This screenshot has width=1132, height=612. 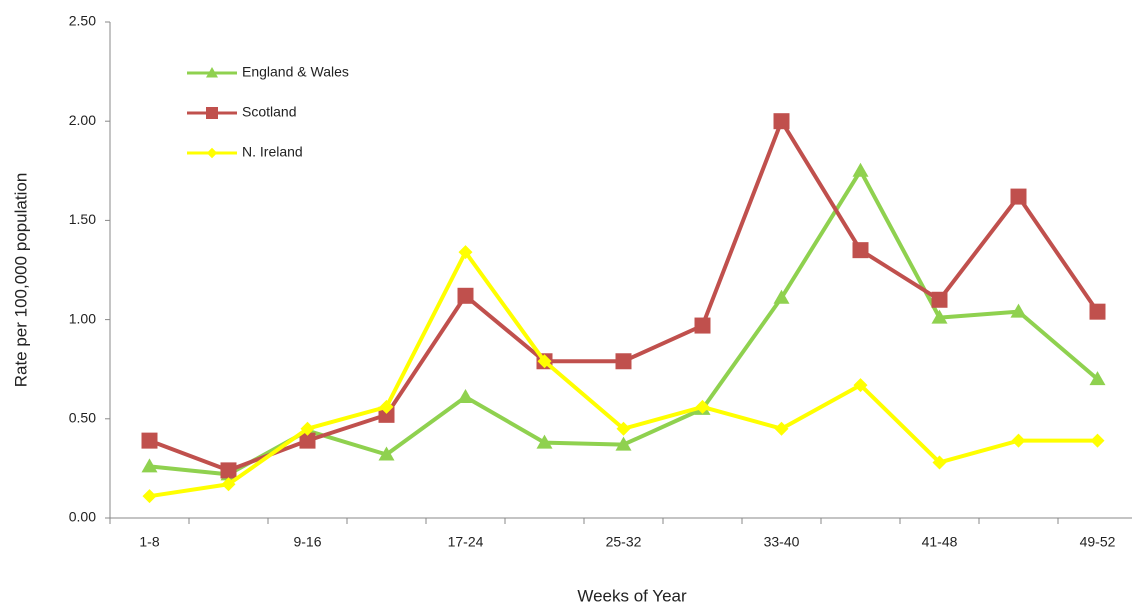 What do you see at coordinates (272, 152) in the screenshot?
I see `legend-label: N. Ireland` at bounding box center [272, 152].